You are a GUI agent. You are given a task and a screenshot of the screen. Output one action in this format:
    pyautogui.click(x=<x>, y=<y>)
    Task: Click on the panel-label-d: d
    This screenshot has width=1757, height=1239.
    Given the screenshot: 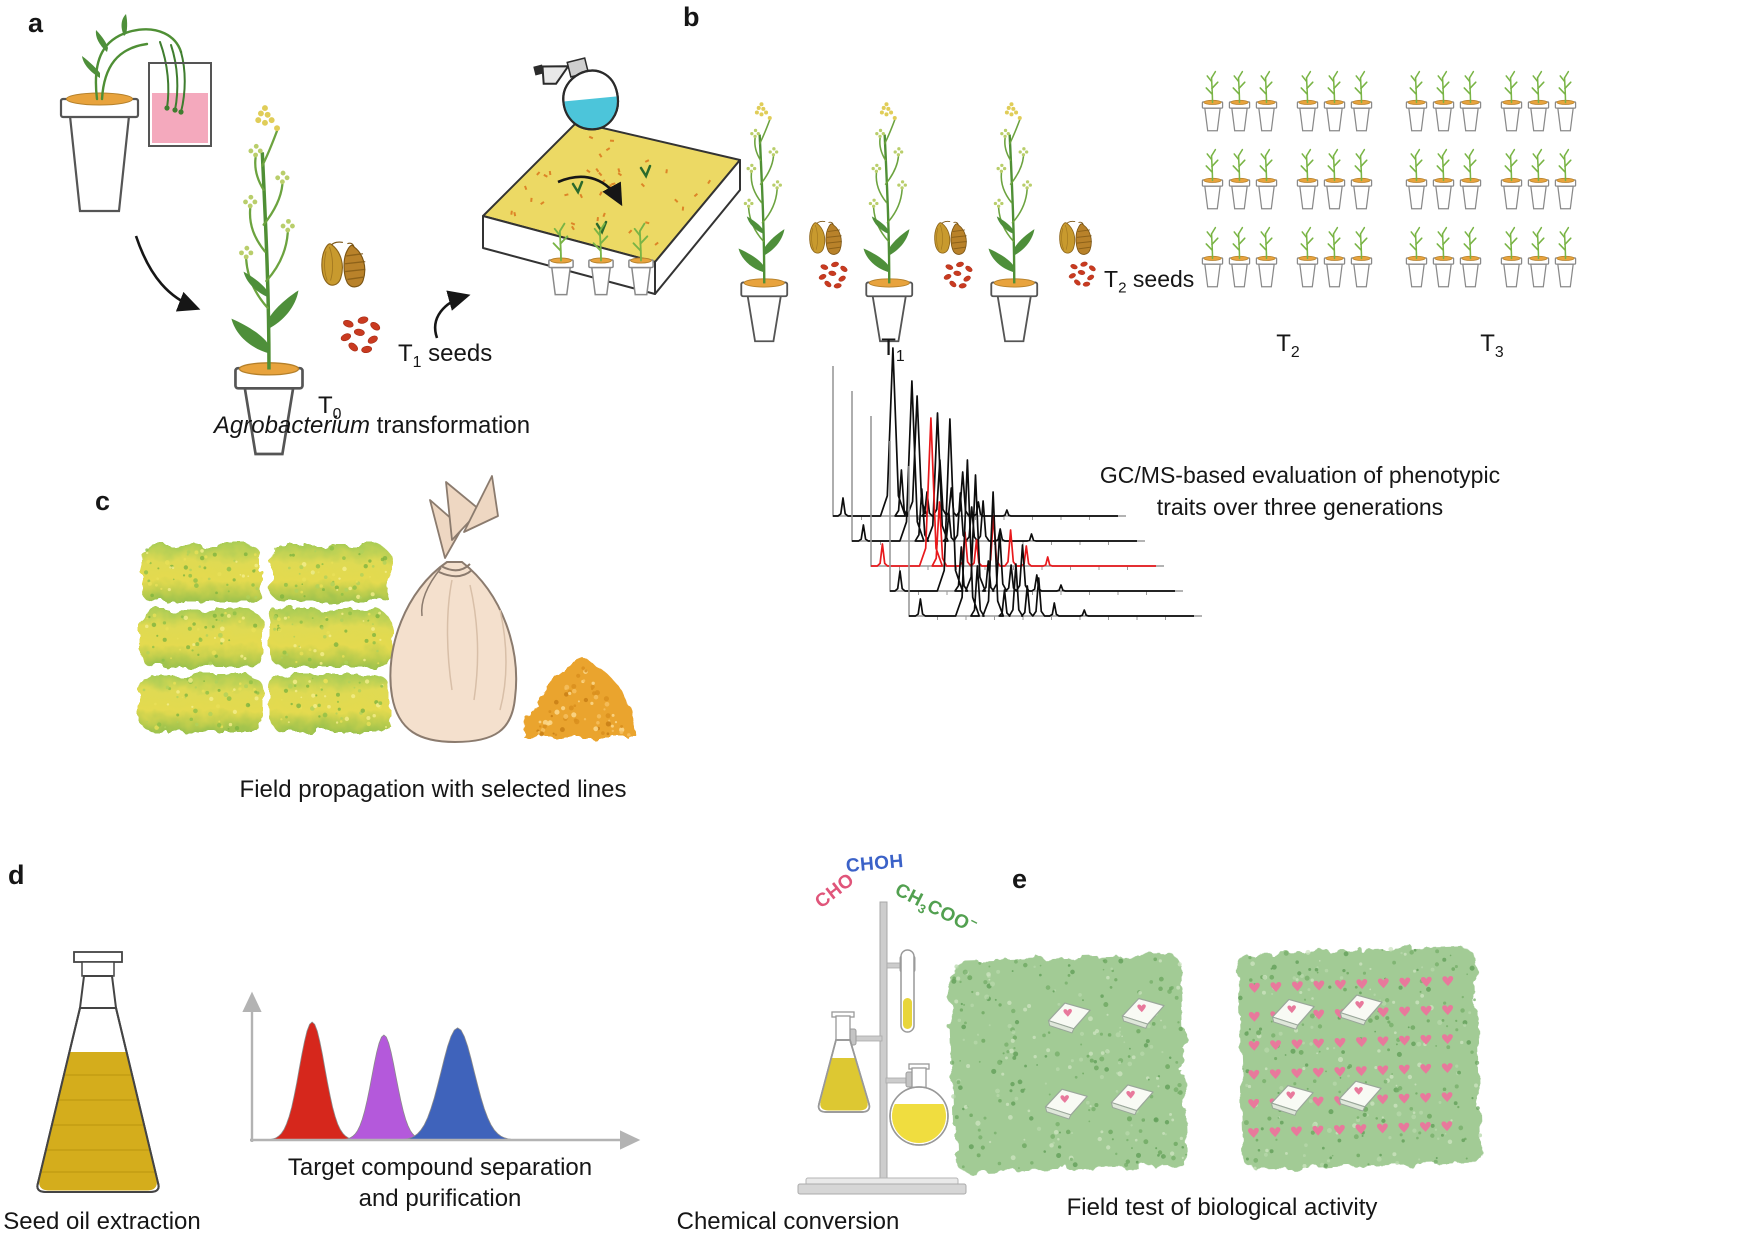 What is the action you would take?
    pyautogui.click(x=16, y=875)
    